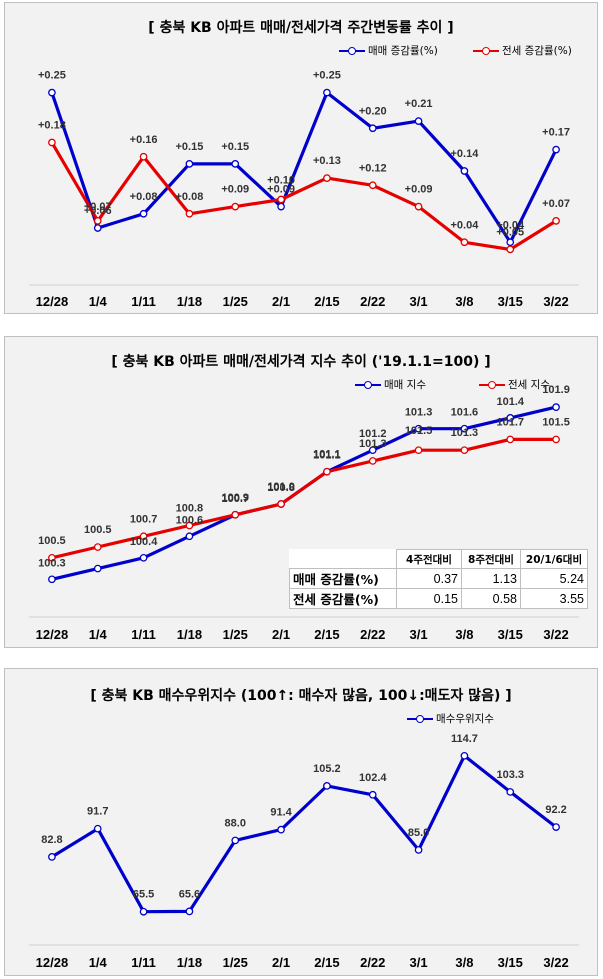  Describe the element at coordinates (419, 962) in the screenshot. I see `x-tick-label: 3/1` at that location.